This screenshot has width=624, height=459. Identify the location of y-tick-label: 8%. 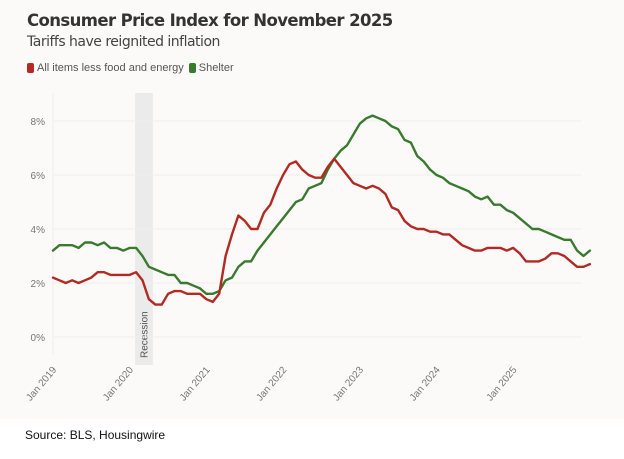
(38, 122).